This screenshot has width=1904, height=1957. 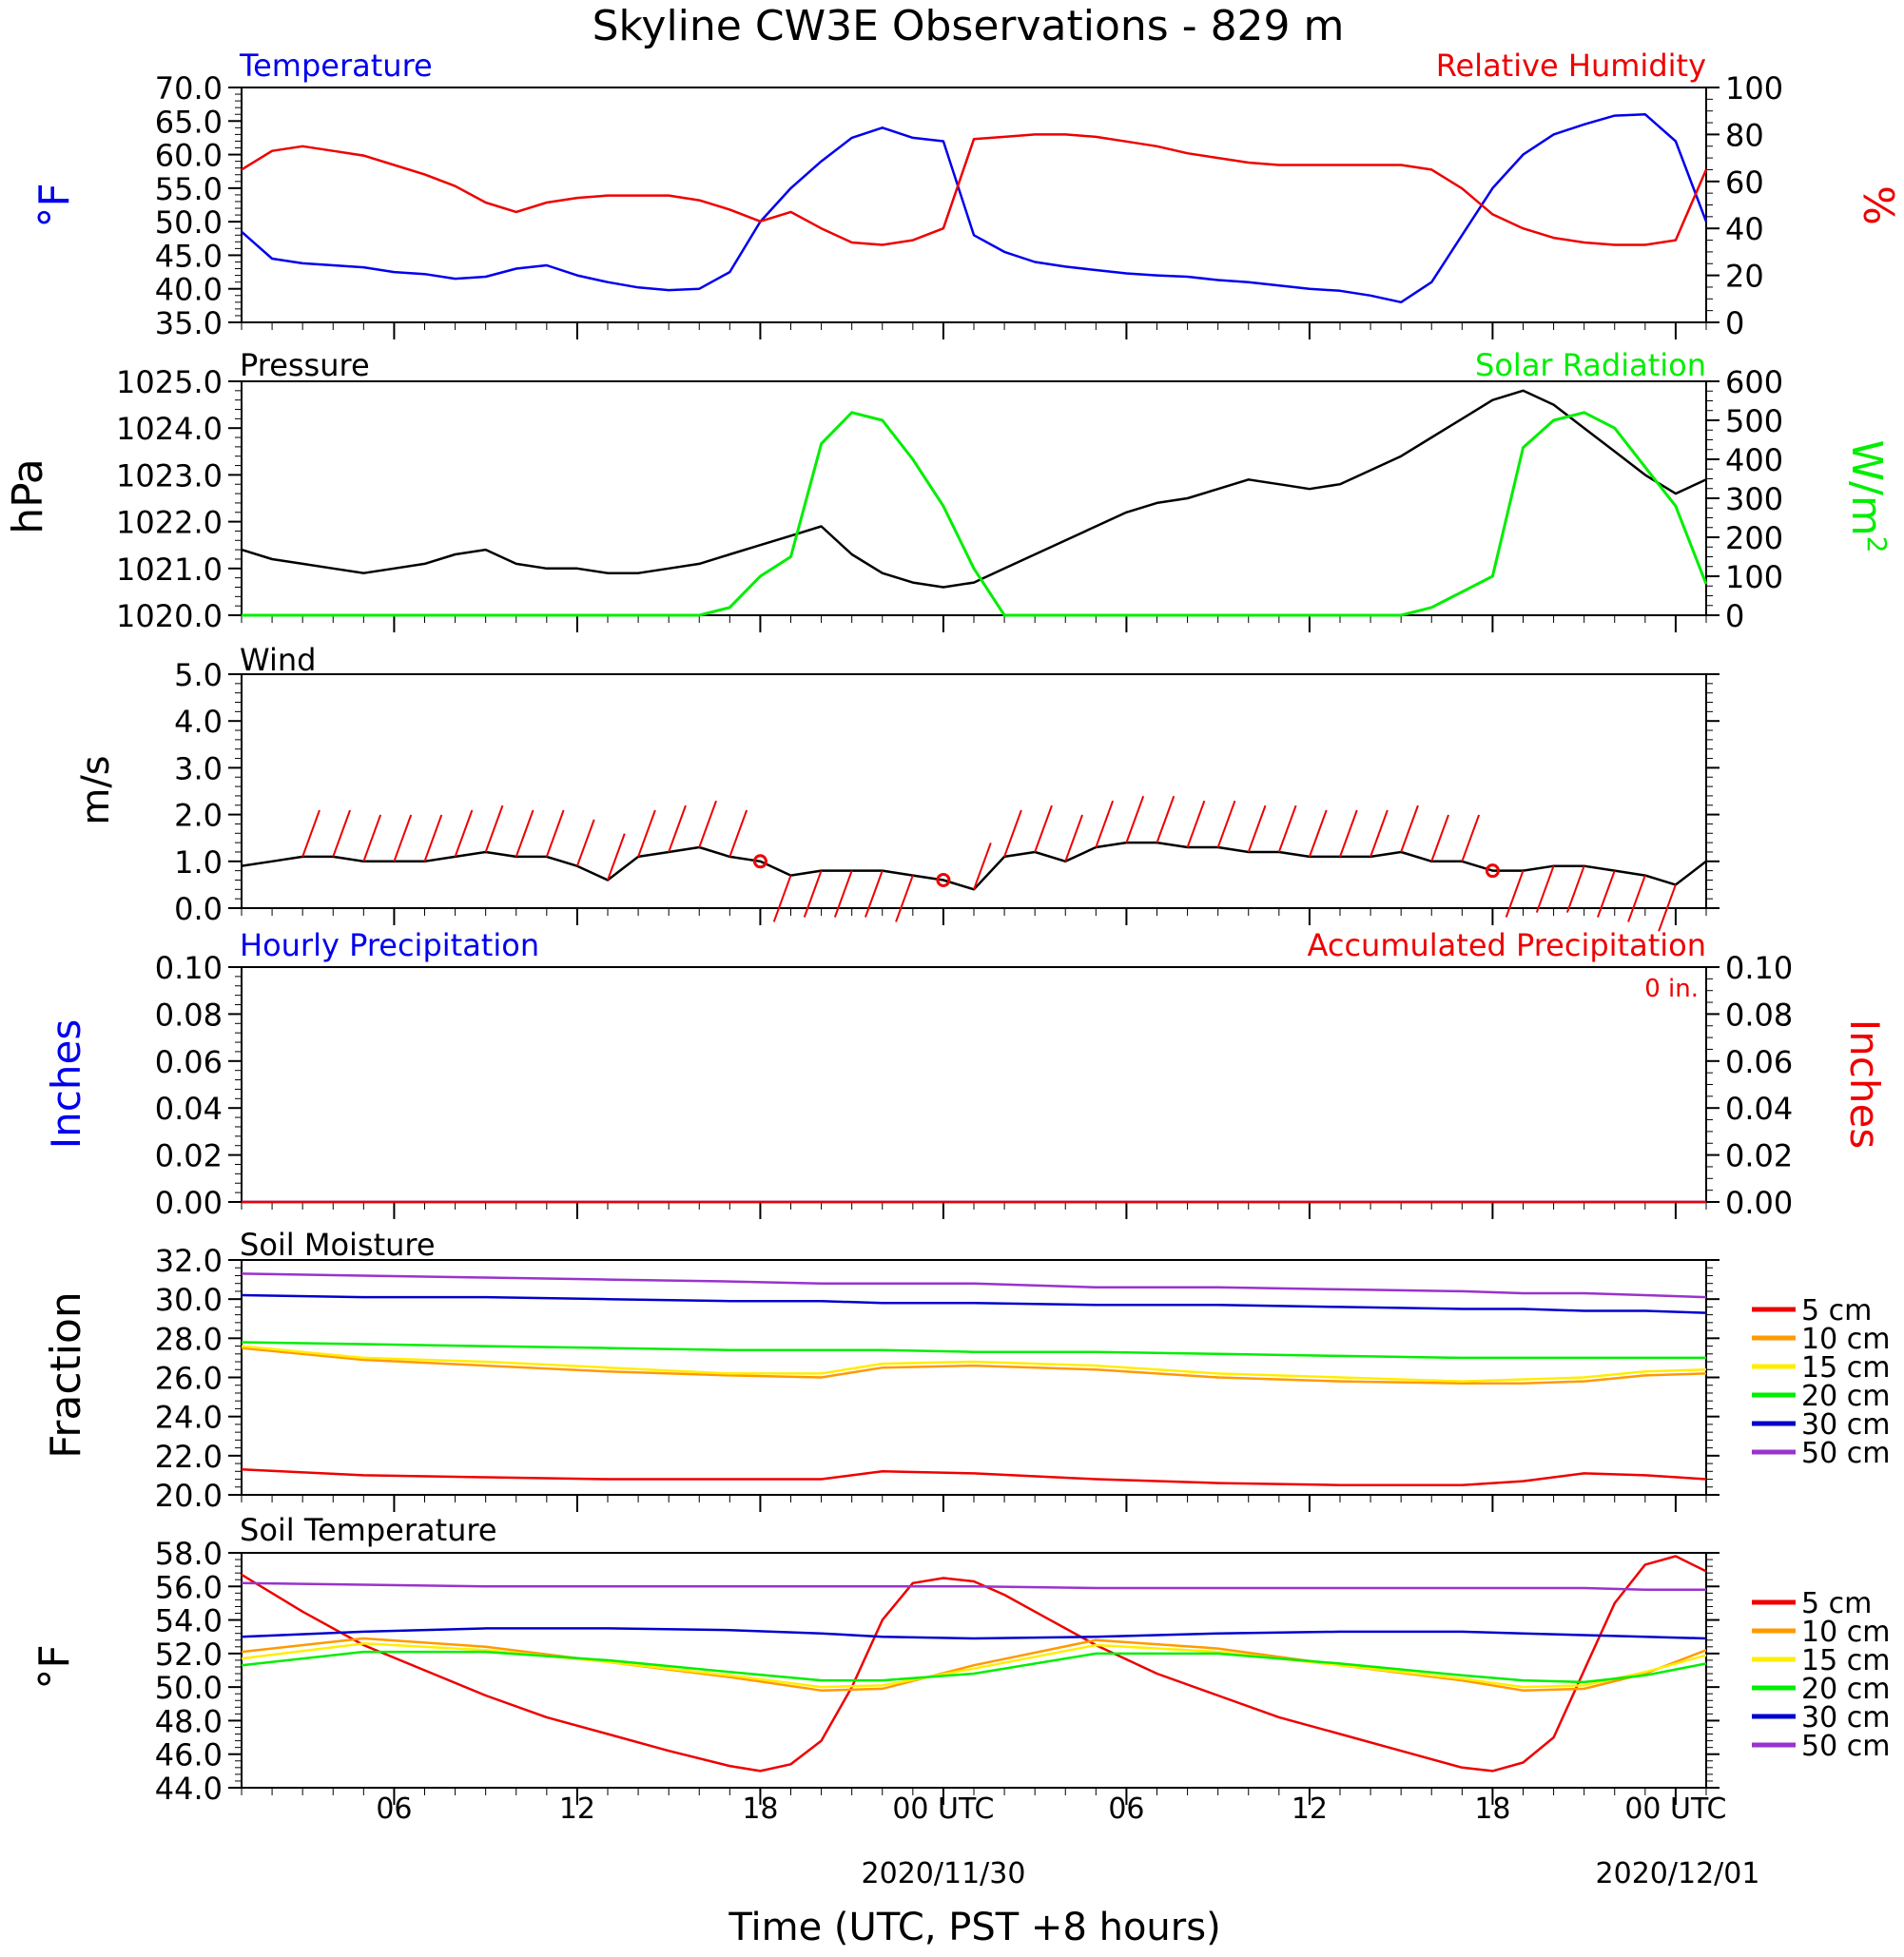 I want to click on y-tick-label: 60.0, so click(x=189, y=156).